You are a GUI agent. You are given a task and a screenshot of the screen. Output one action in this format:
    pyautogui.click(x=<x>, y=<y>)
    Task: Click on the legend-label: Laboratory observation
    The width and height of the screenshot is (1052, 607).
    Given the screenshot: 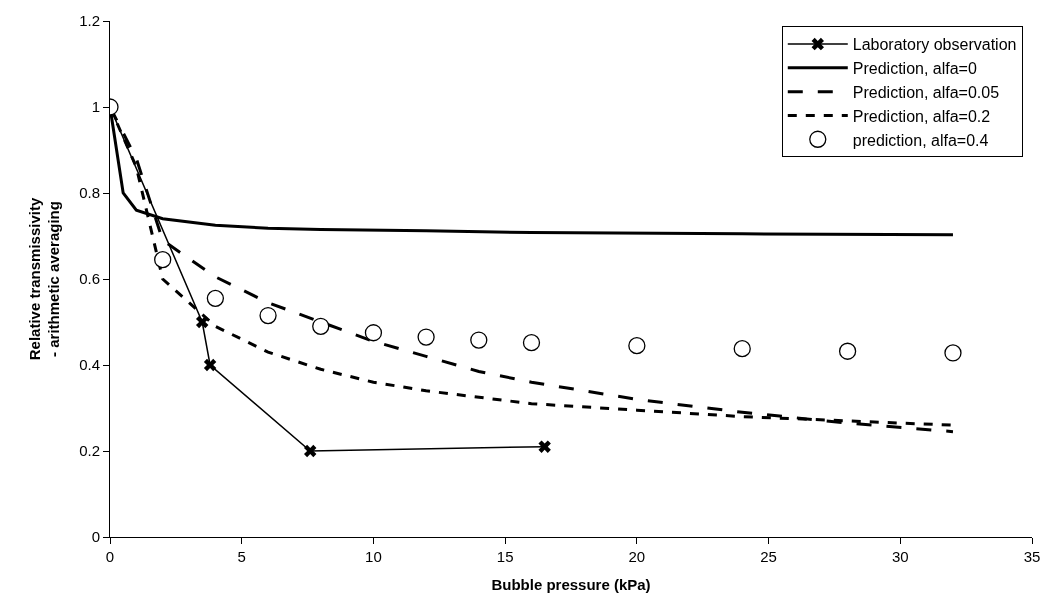 What is the action you would take?
    pyautogui.click(x=934, y=45)
    